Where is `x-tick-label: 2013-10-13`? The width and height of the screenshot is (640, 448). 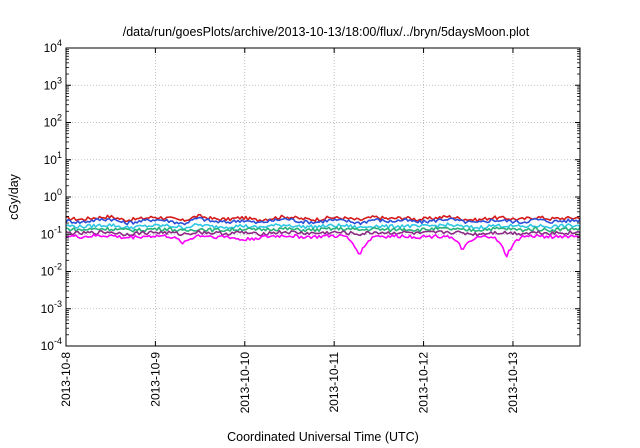 x-tick-label: 2013-10-13 is located at coordinates (513, 383).